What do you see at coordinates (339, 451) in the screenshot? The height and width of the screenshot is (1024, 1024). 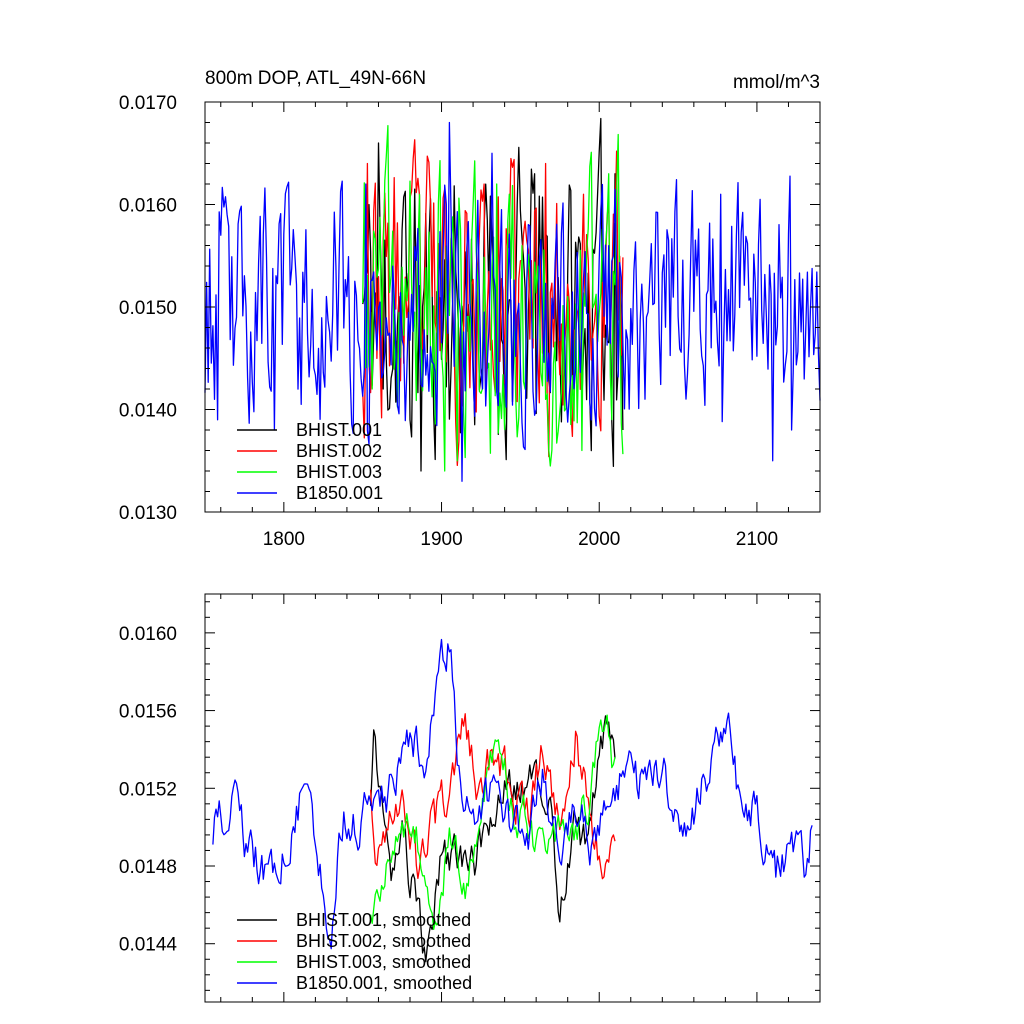 I see `legend-label: BHIST.002` at bounding box center [339, 451].